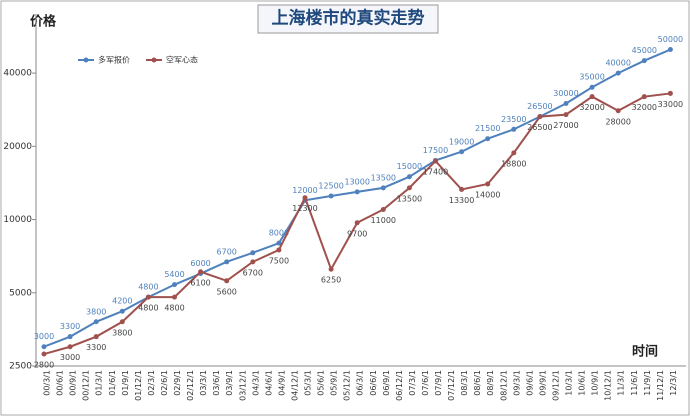 The height and width of the screenshot is (416, 690). What do you see at coordinates (164, 383) in the screenshot?
I see `x-tick-label: 02/6/1` at bounding box center [164, 383].